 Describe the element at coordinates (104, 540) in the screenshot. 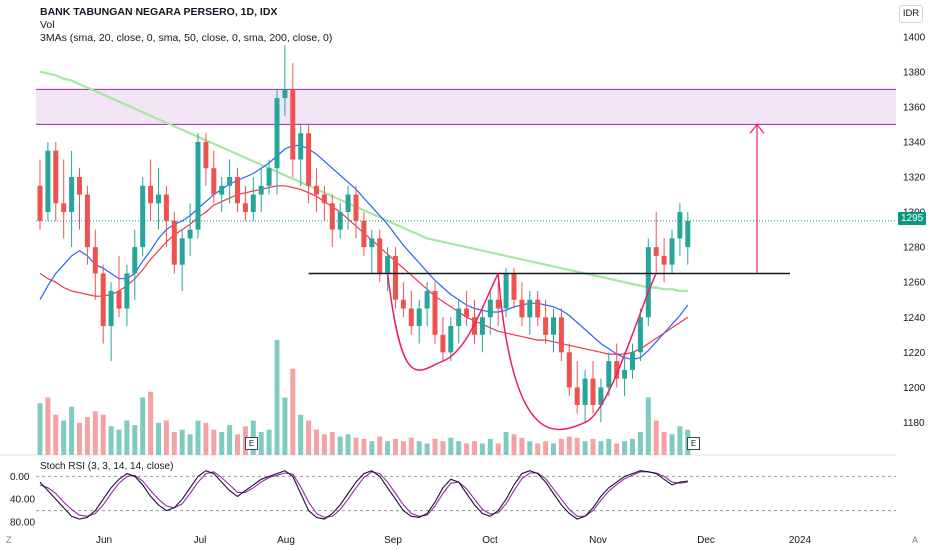

I see `x-tick-label: Jun` at that location.